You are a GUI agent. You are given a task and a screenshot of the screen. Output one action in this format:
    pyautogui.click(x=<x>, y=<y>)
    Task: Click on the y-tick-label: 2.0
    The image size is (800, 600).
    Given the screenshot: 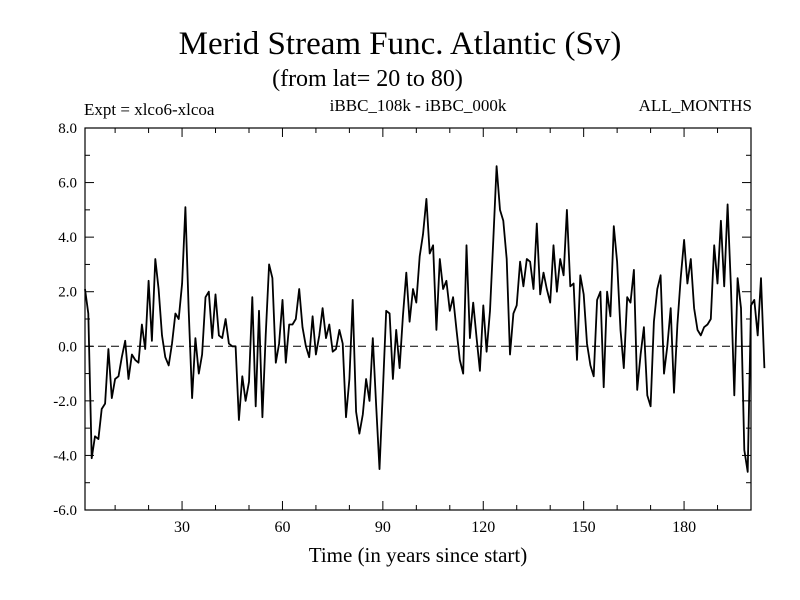 What is the action you would take?
    pyautogui.click(x=67, y=293)
    